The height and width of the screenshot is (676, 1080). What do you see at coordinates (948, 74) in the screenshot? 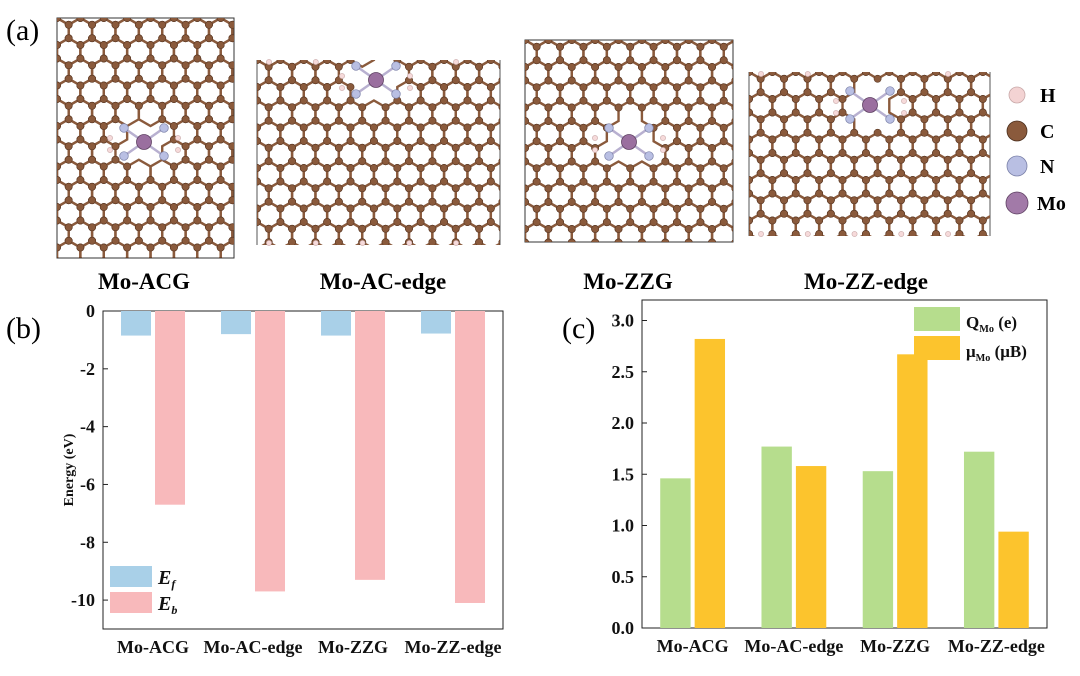
I see `edge-hydrogen-atom` at bounding box center [948, 74].